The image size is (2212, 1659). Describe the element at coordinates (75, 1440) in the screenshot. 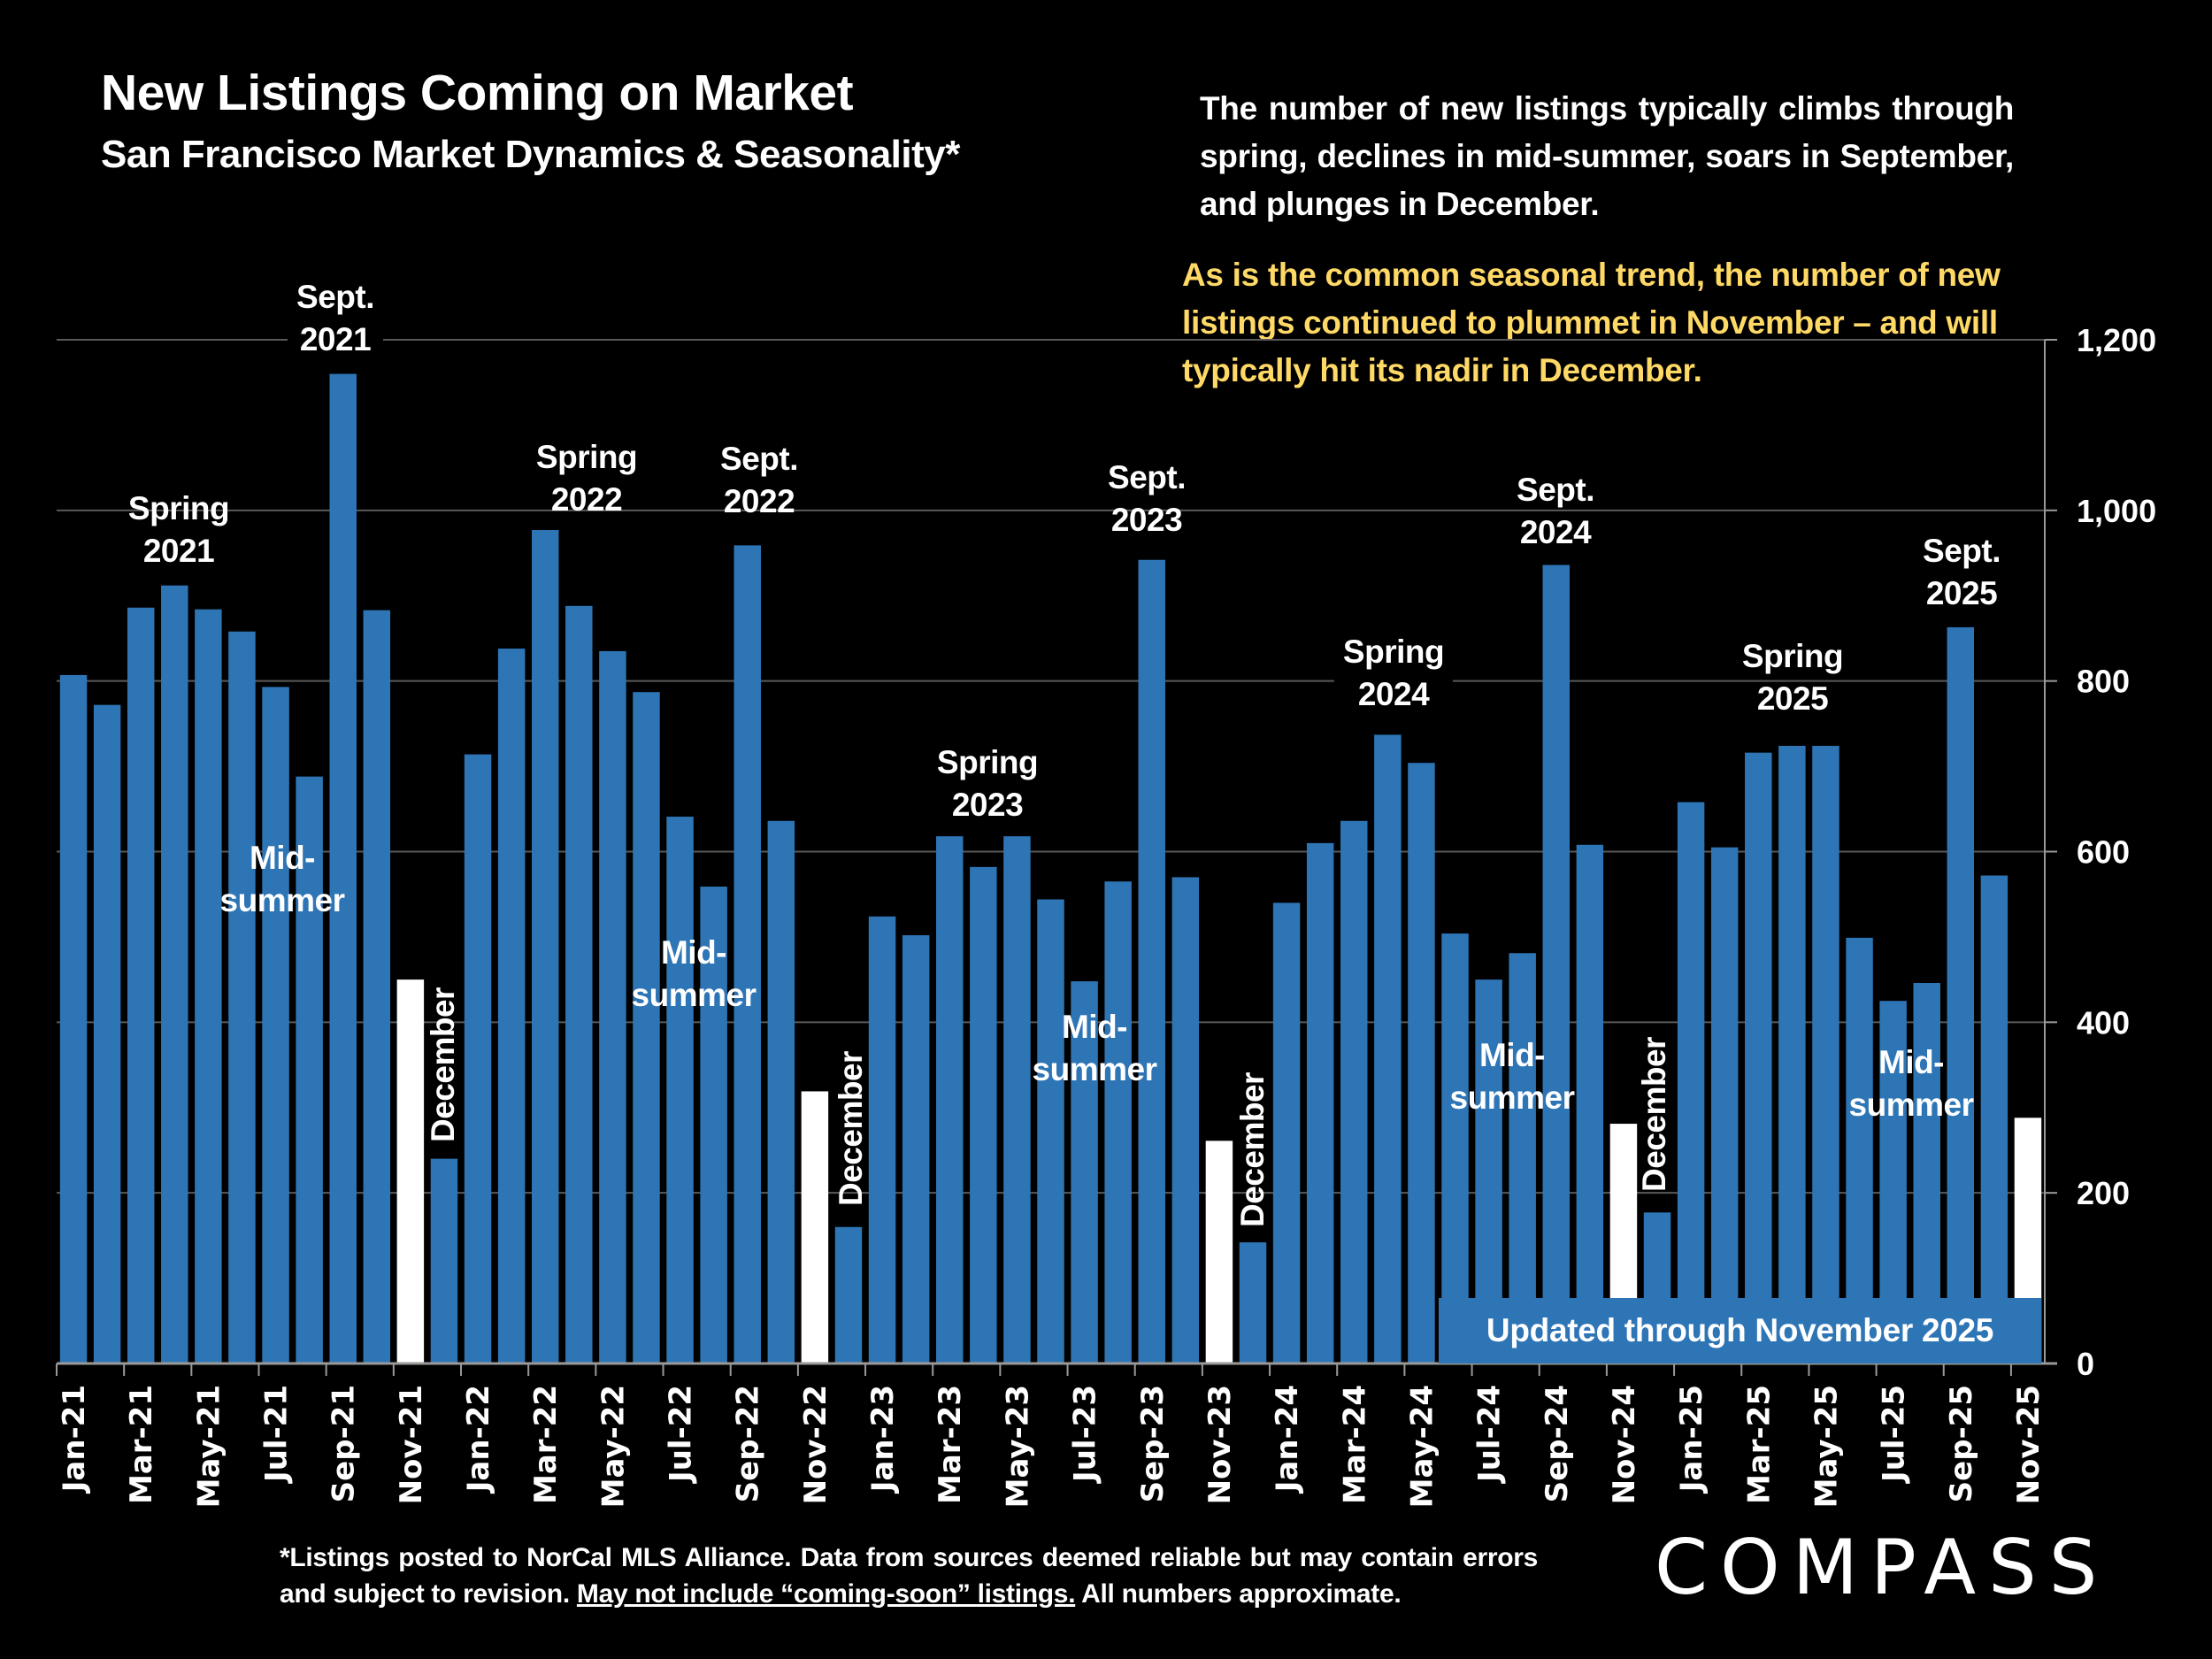

I see `x-tick-label: Jan-21` at that location.